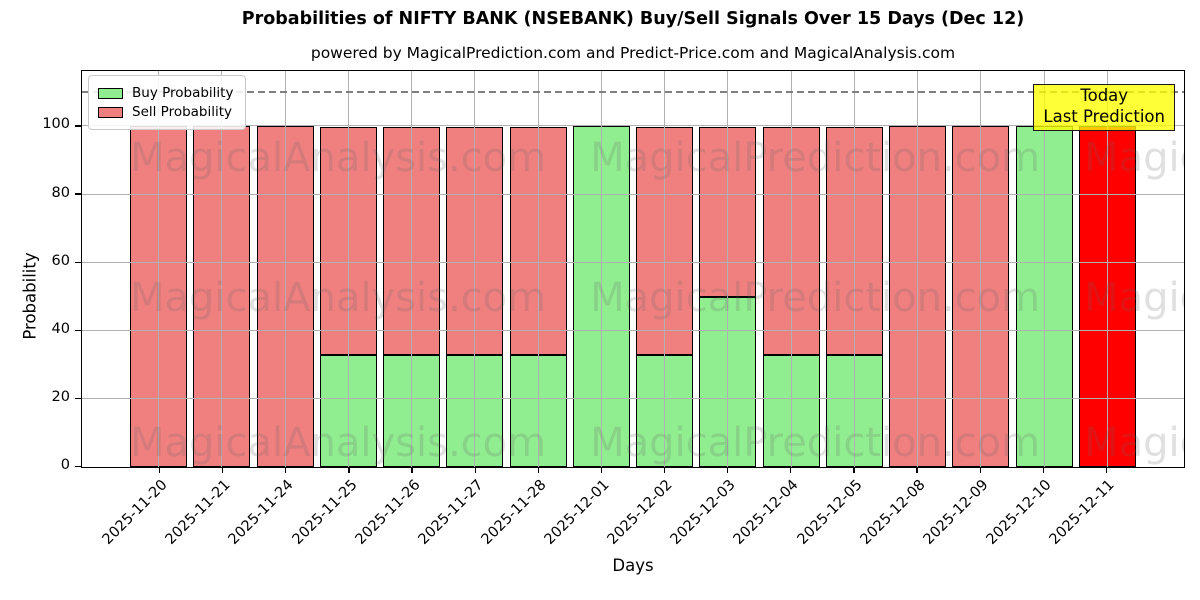  What do you see at coordinates (649, 518) in the screenshot?
I see `x-tick-slot: 2025-12-02` at bounding box center [649, 518].